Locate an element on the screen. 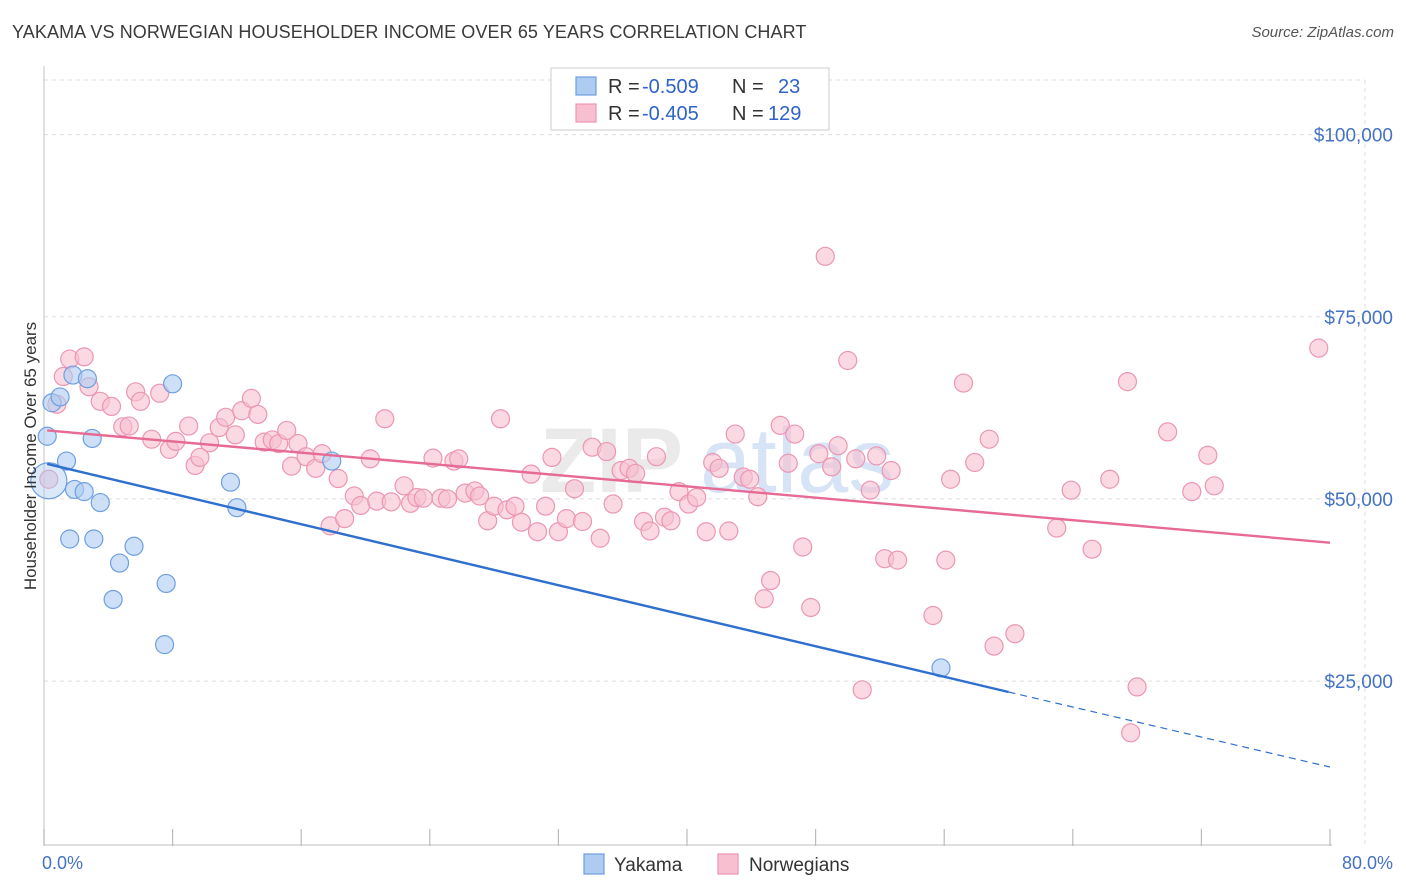 Image resolution: width=1406 pixels, height=892 pixels. y-tick-label: $25,000 is located at coordinates (1358, 682).